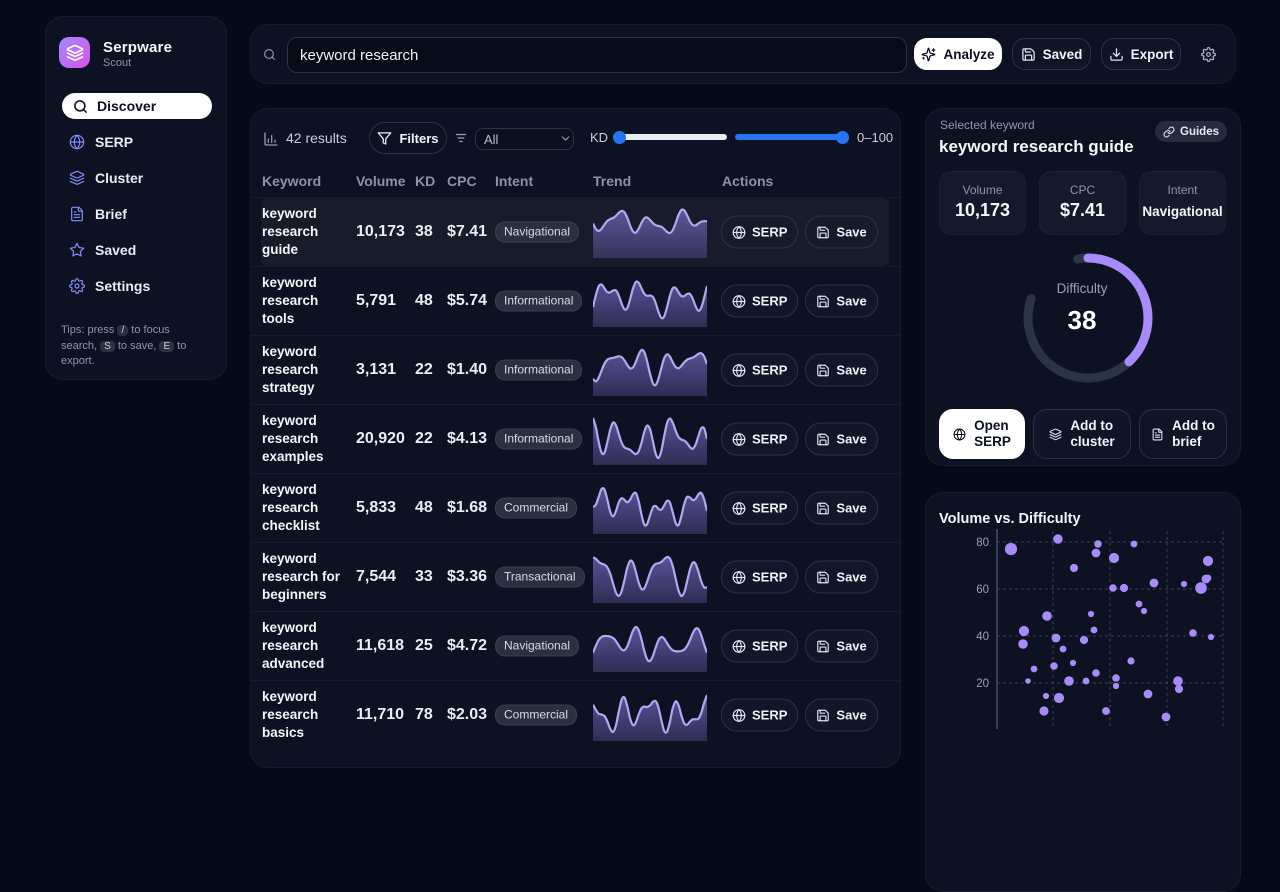 This screenshot has width=1280, height=892. I want to click on svg-text: 60, so click(982, 590).